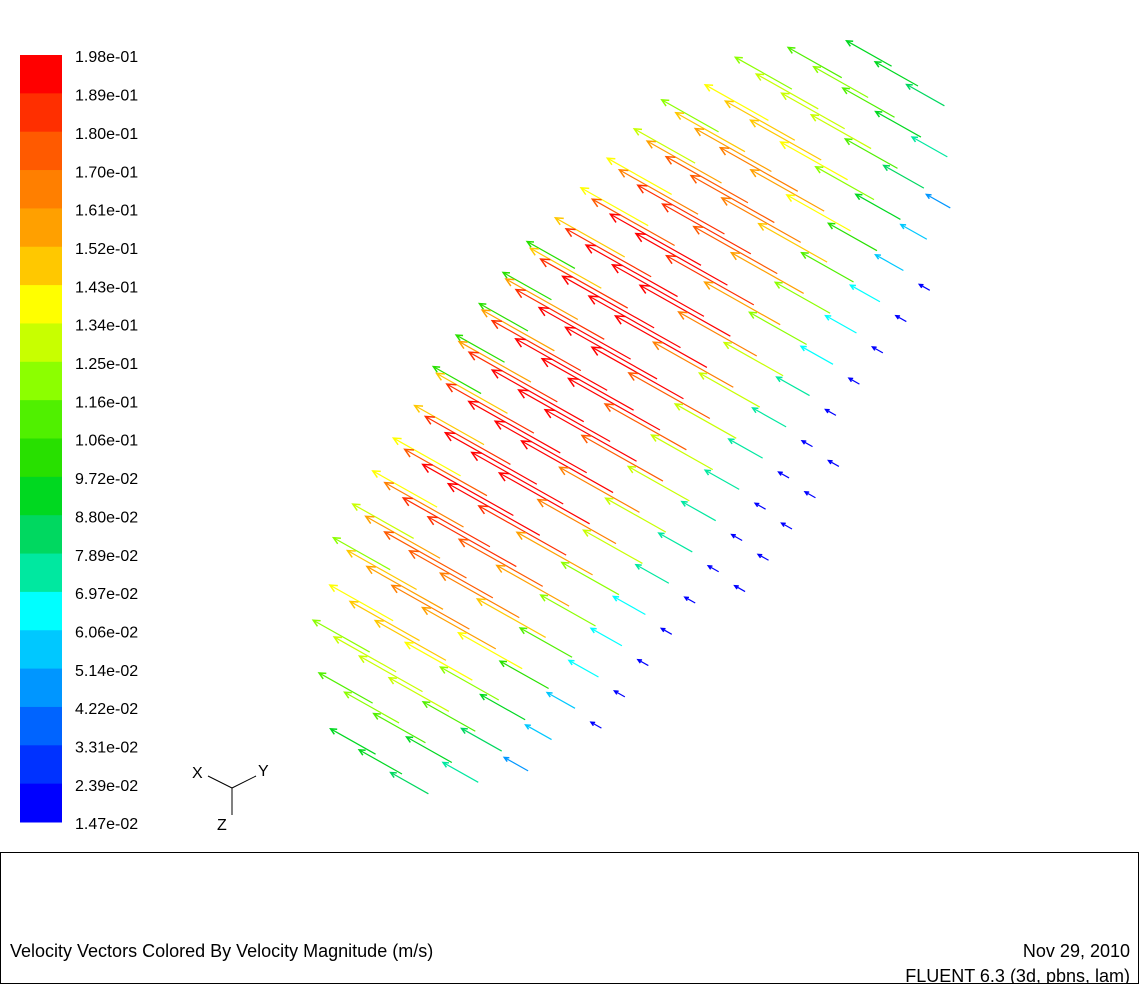 The width and height of the screenshot is (1139, 984). Describe the element at coordinates (106, 709) in the screenshot. I see `colorbar-label: 4.22e-02` at that location.